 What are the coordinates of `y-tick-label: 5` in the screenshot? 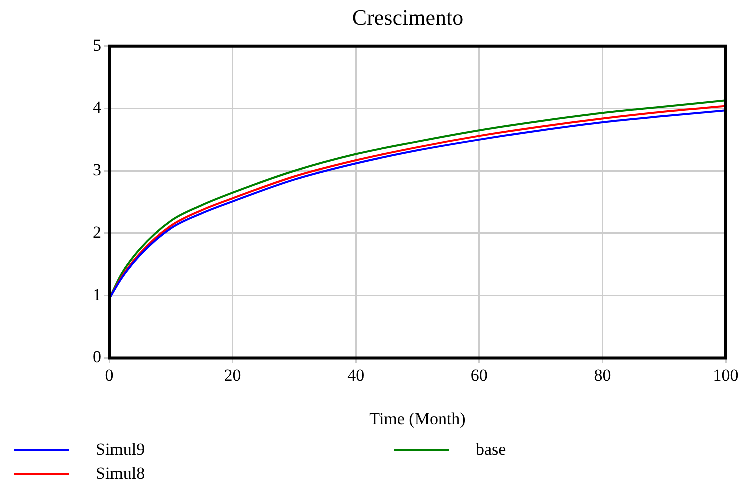 It's located at (97, 45).